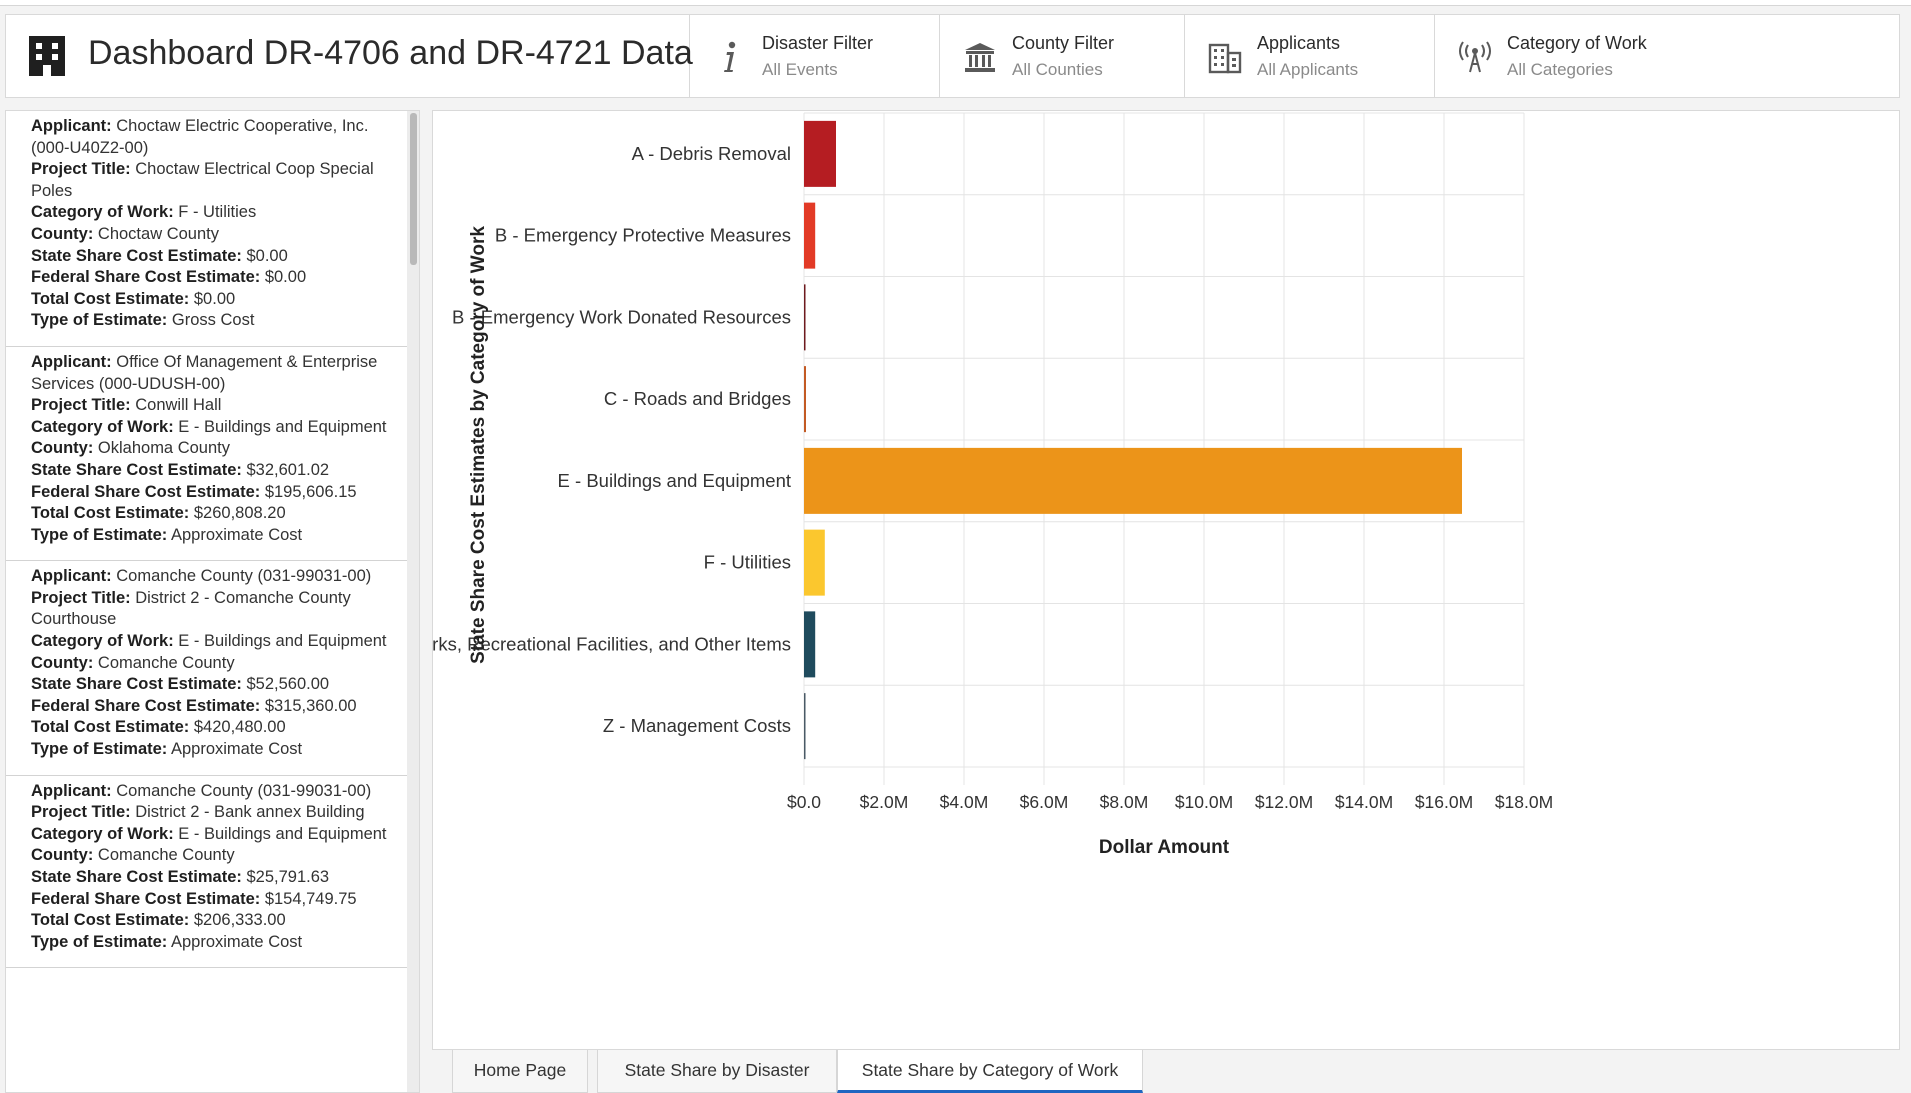 The height and width of the screenshot is (1093, 1911). I want to click on disaster-filter-value: All Events, so click(800, 69).